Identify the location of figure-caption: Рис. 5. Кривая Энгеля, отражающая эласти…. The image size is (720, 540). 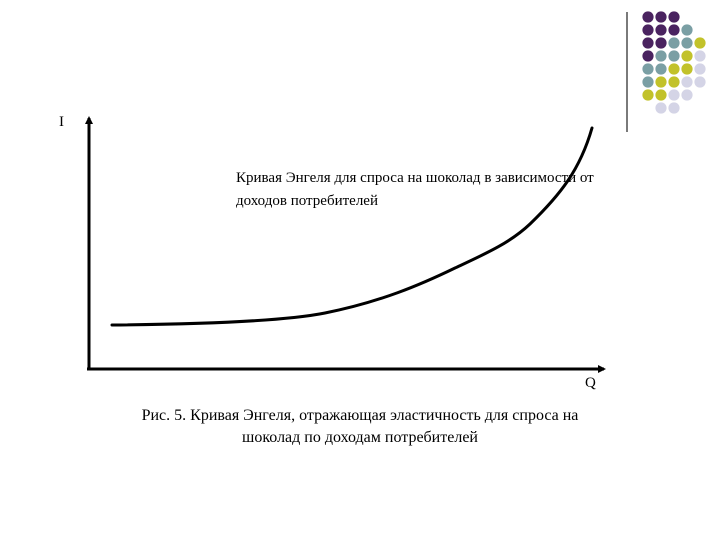
(360, 427).